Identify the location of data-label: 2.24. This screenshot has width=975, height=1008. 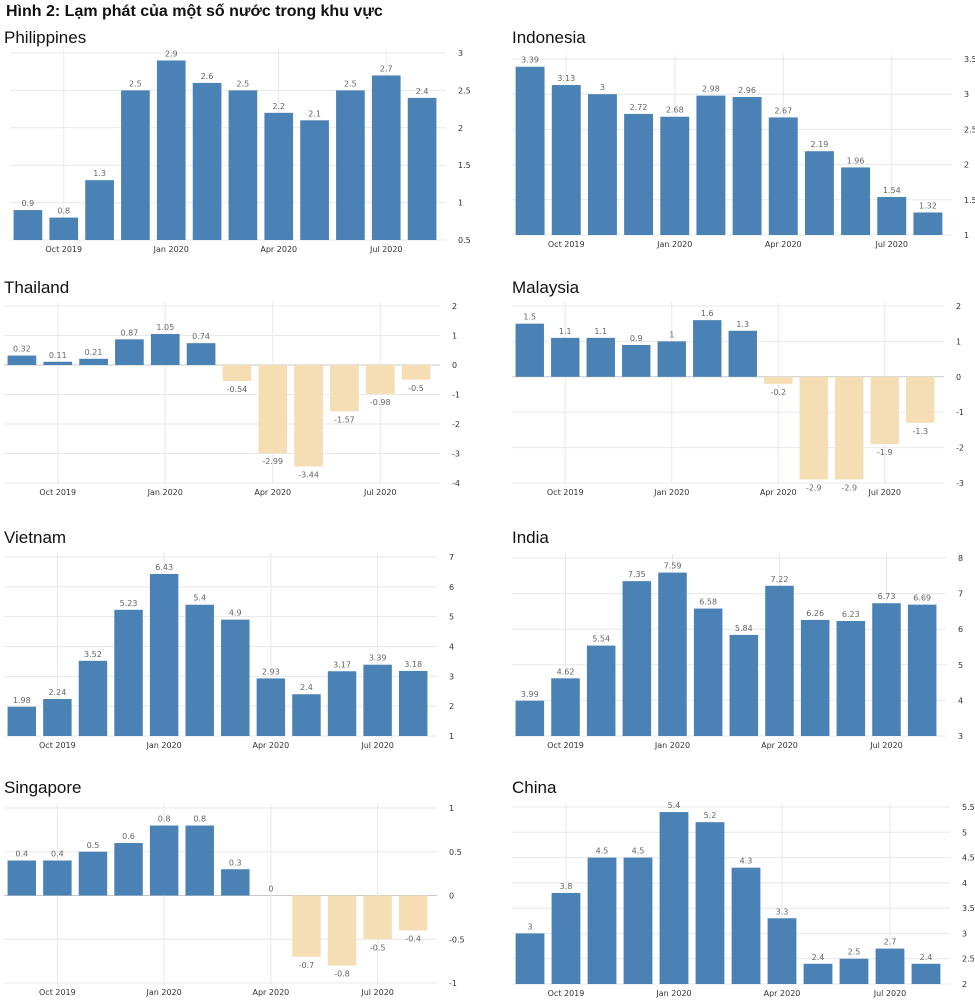
(57, 692).